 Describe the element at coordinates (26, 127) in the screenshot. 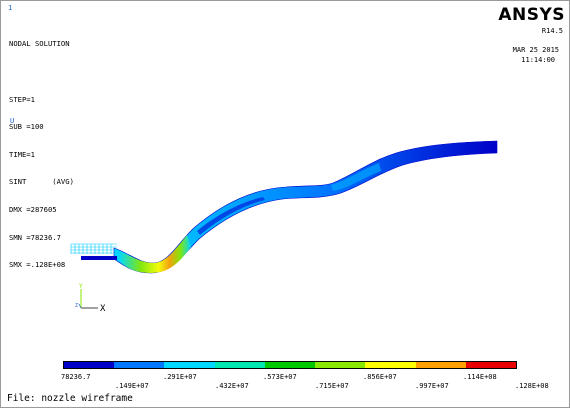

I see `info-line-sub: SUB =100` at that location.